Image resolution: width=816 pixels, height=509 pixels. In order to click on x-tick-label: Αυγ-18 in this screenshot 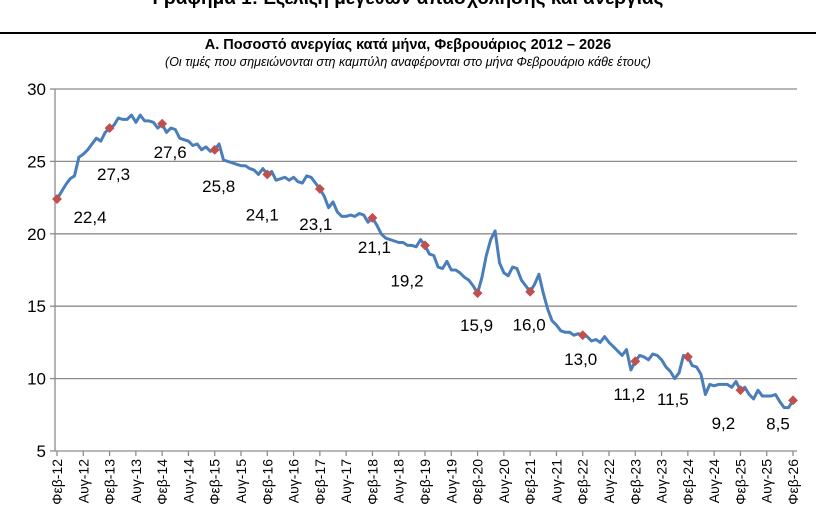, I will do `click(399, 481)`.